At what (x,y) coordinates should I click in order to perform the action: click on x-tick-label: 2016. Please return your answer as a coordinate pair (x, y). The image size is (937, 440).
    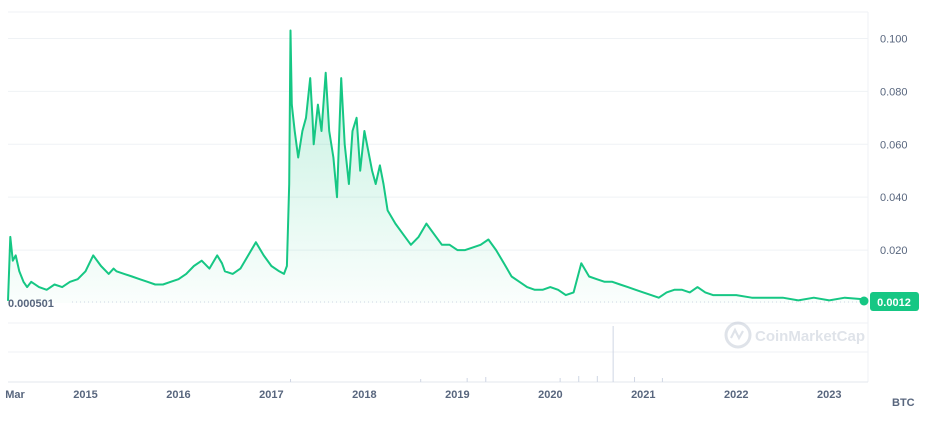
    Looking at the image, I should click on (178, 395).